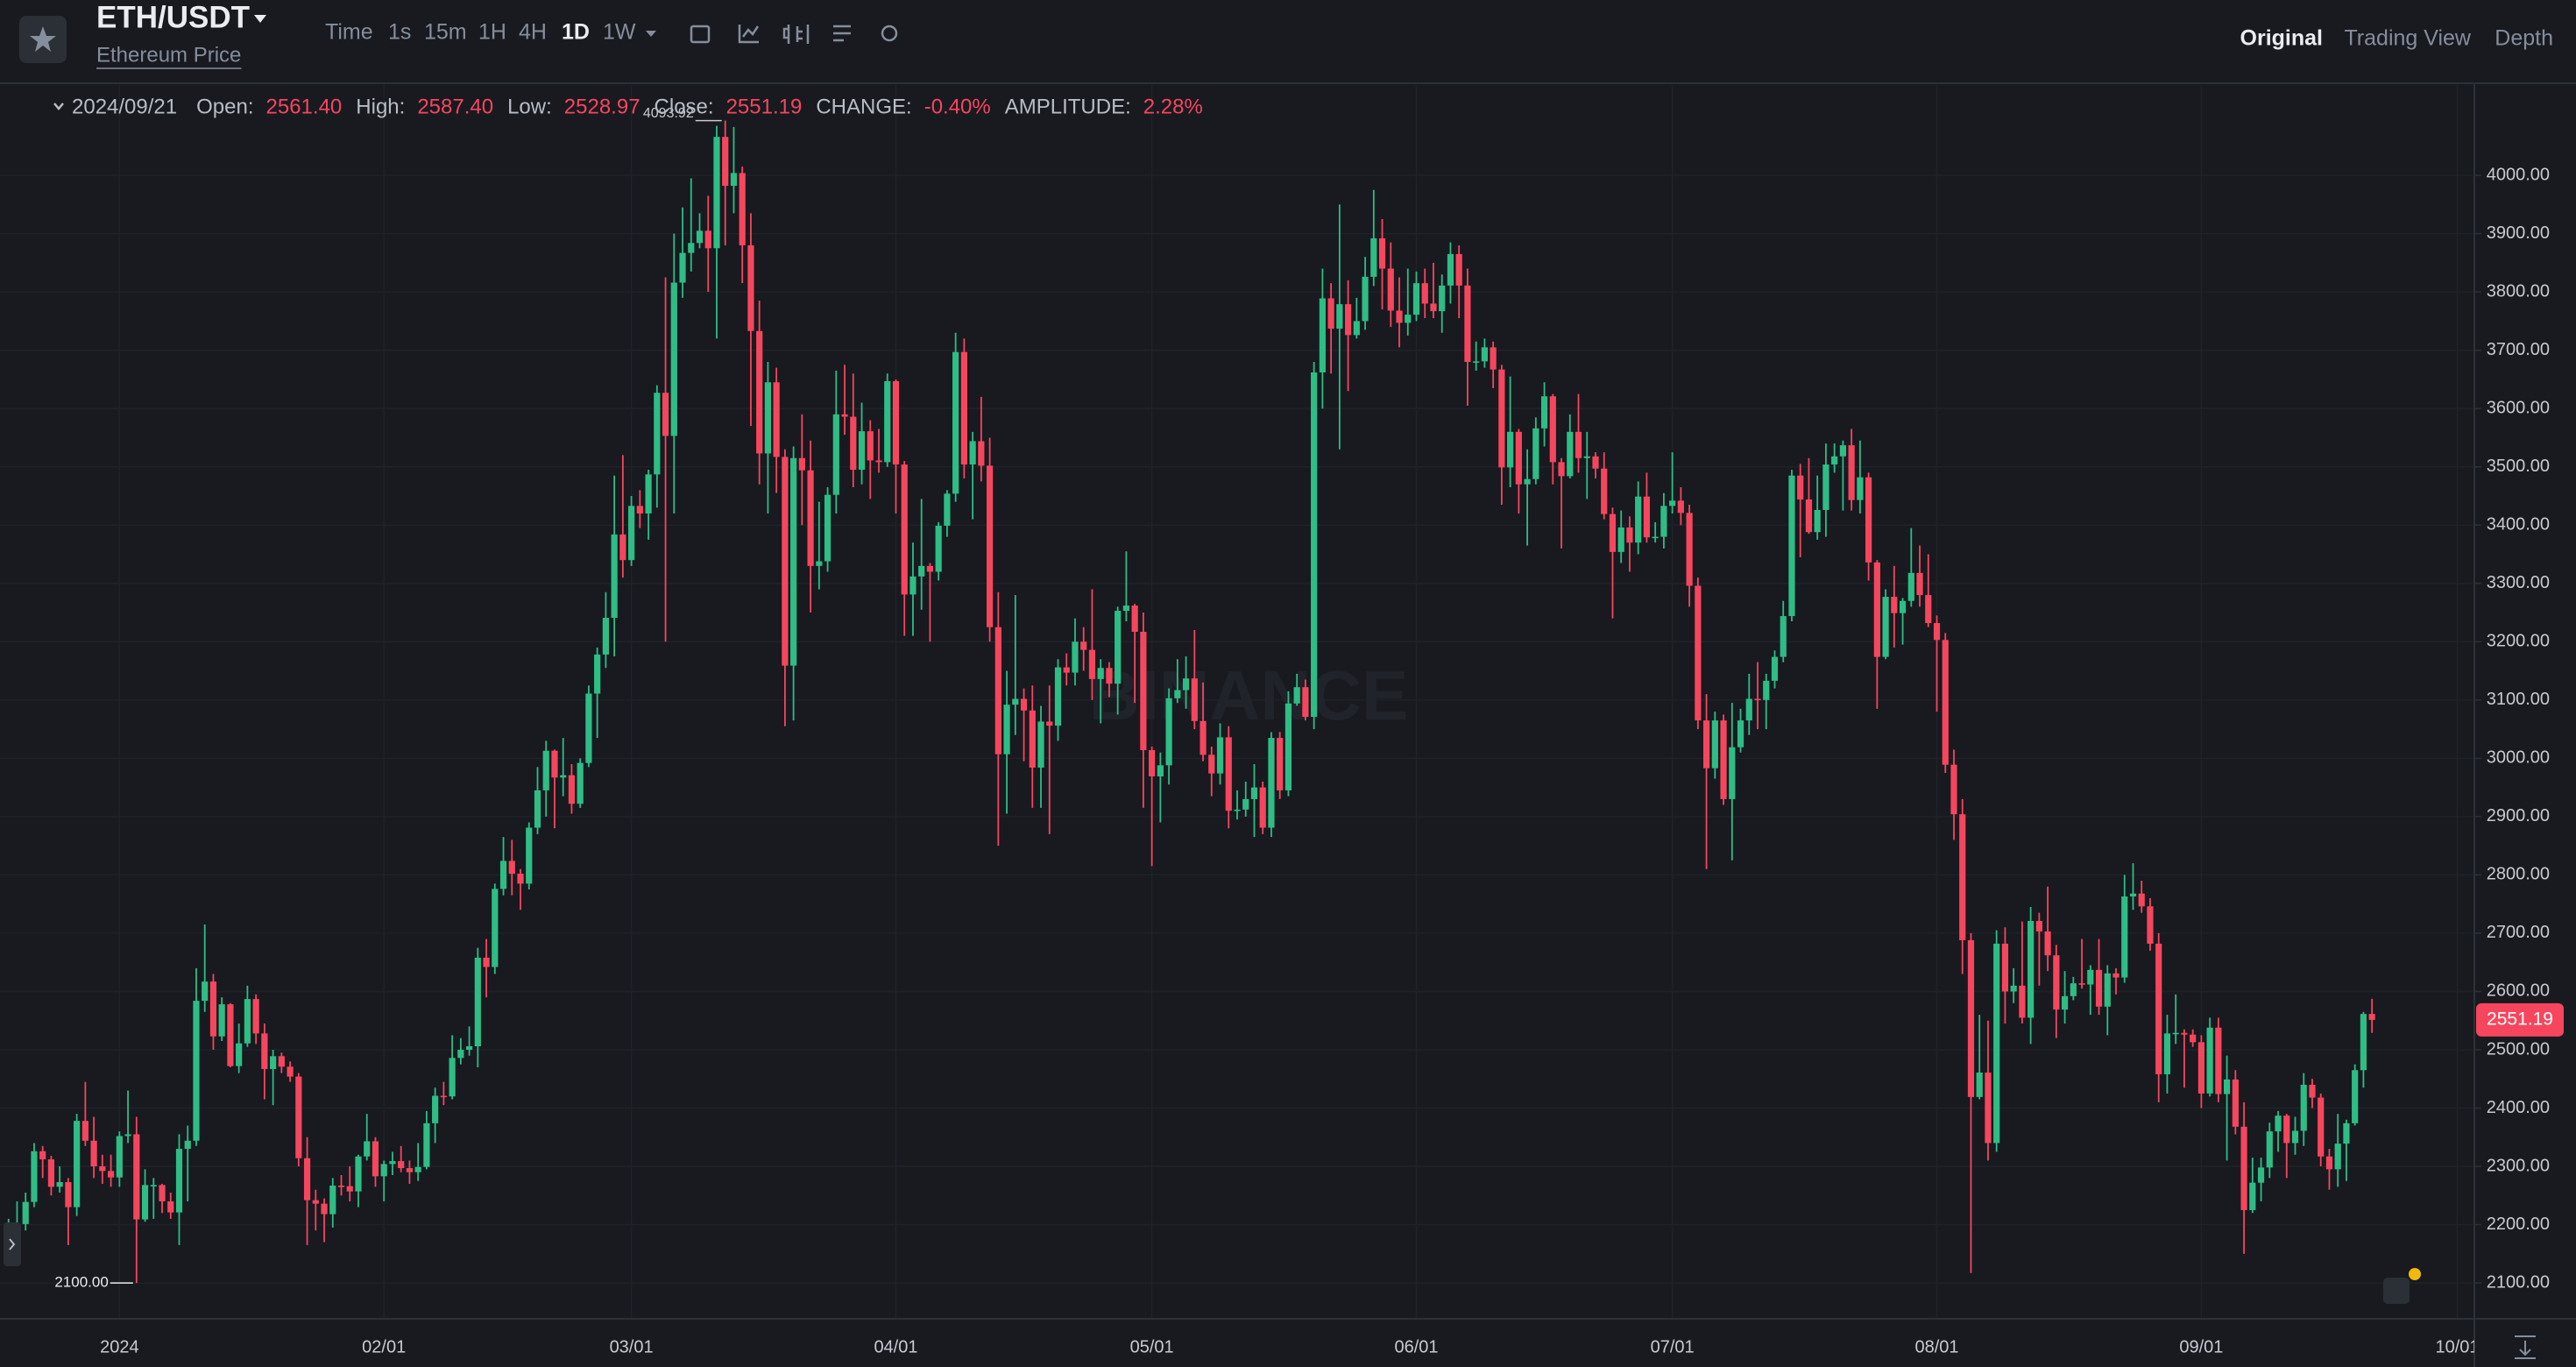 This screenshot has height=1367, width=2576. Describe the element at coordinates (2525, 1347) in the screenshot. I see `scale-button` at that location.